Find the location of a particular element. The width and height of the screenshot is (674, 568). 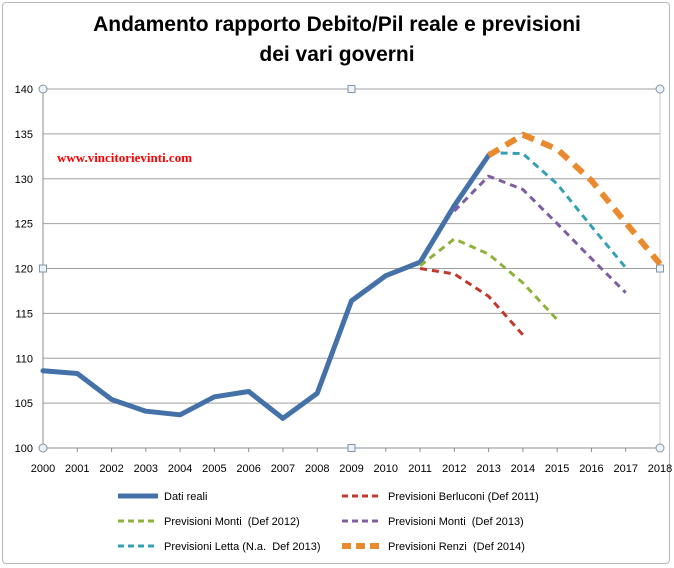

x-tick-label-2015: 2015 is located at coordinates (557, 469).